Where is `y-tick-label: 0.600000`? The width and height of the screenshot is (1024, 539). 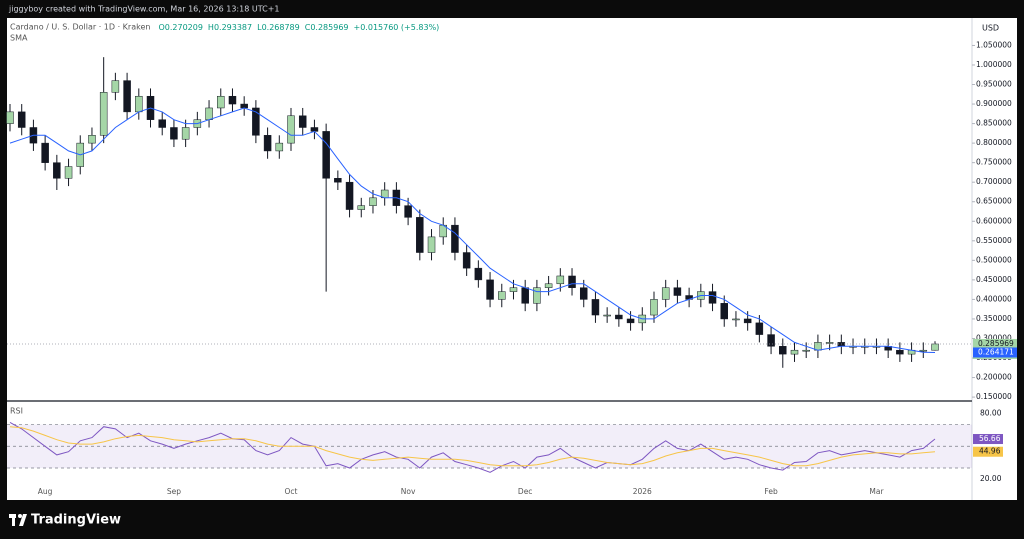 y-tick-label: 0.600000 is located at coordinates (994, 220).